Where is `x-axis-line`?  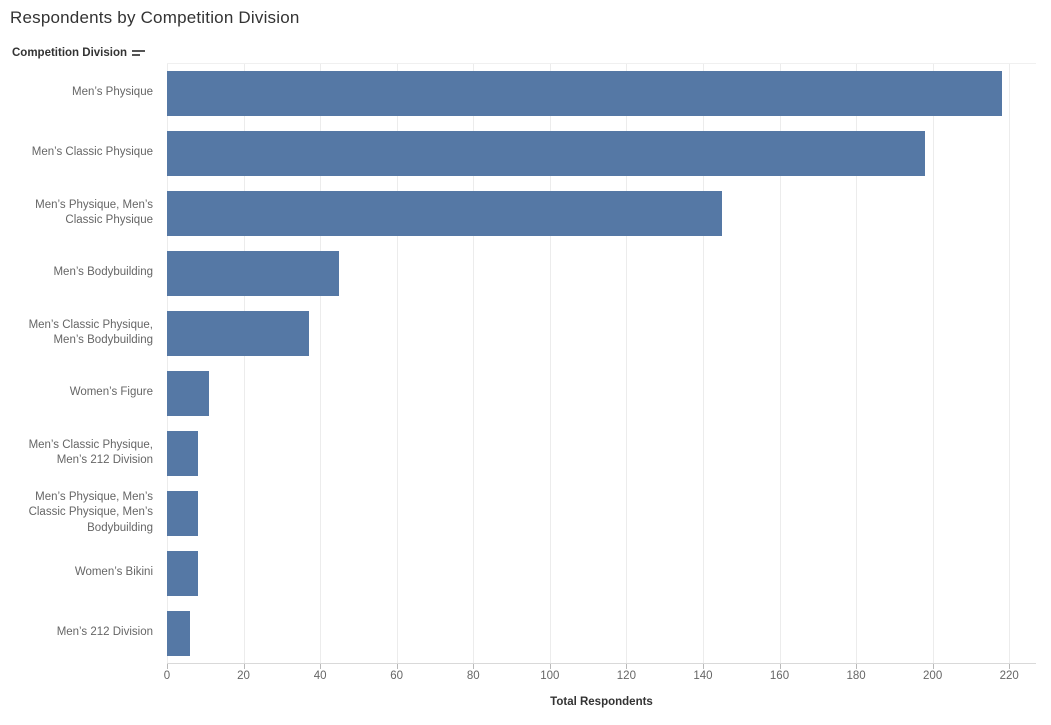
x-axis-line is located at coordinates (601, 663).